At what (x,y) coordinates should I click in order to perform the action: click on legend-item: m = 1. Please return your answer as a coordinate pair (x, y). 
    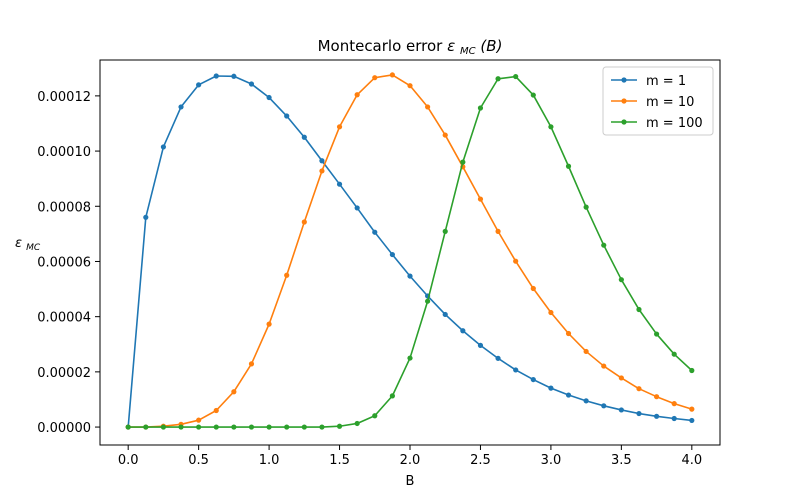
    Looking at the image, I should click on (648, 81).